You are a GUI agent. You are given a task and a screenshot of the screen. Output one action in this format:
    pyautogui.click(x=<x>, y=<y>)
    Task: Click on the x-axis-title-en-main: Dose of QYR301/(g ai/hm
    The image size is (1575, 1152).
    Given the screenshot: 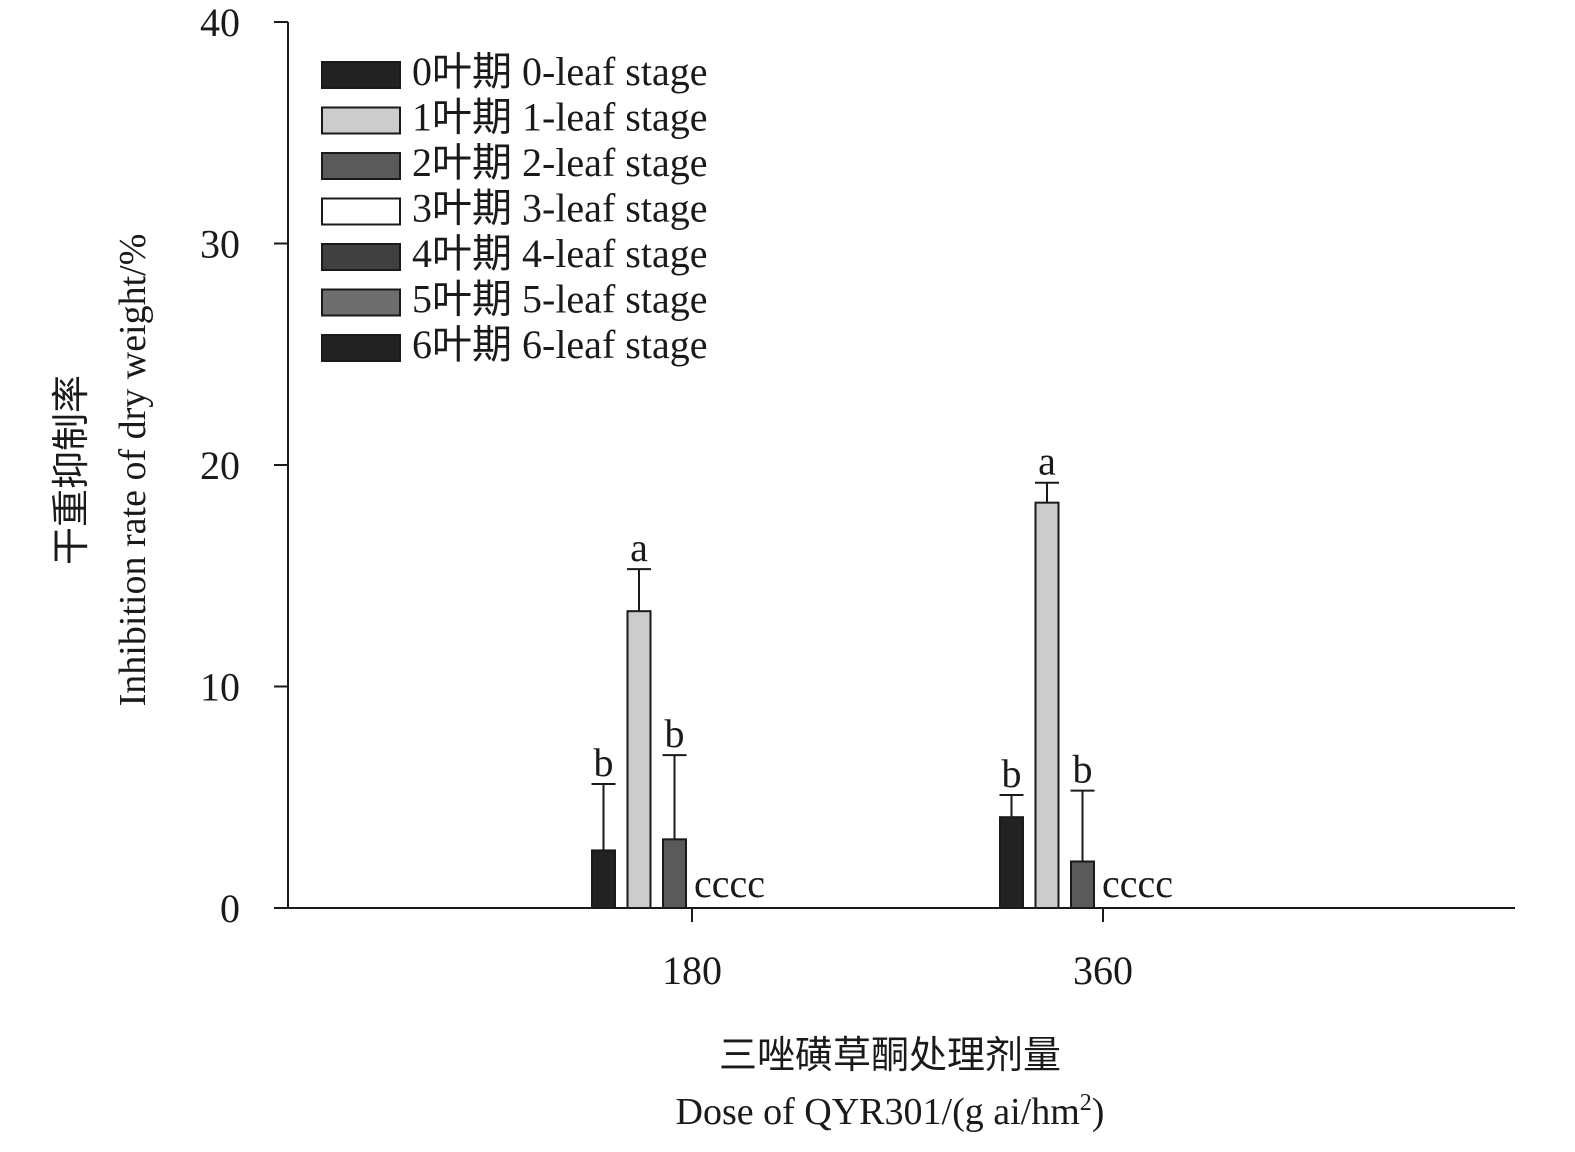 What is the action you would take?
    pyautogui.click(x=878, y=1112)
    